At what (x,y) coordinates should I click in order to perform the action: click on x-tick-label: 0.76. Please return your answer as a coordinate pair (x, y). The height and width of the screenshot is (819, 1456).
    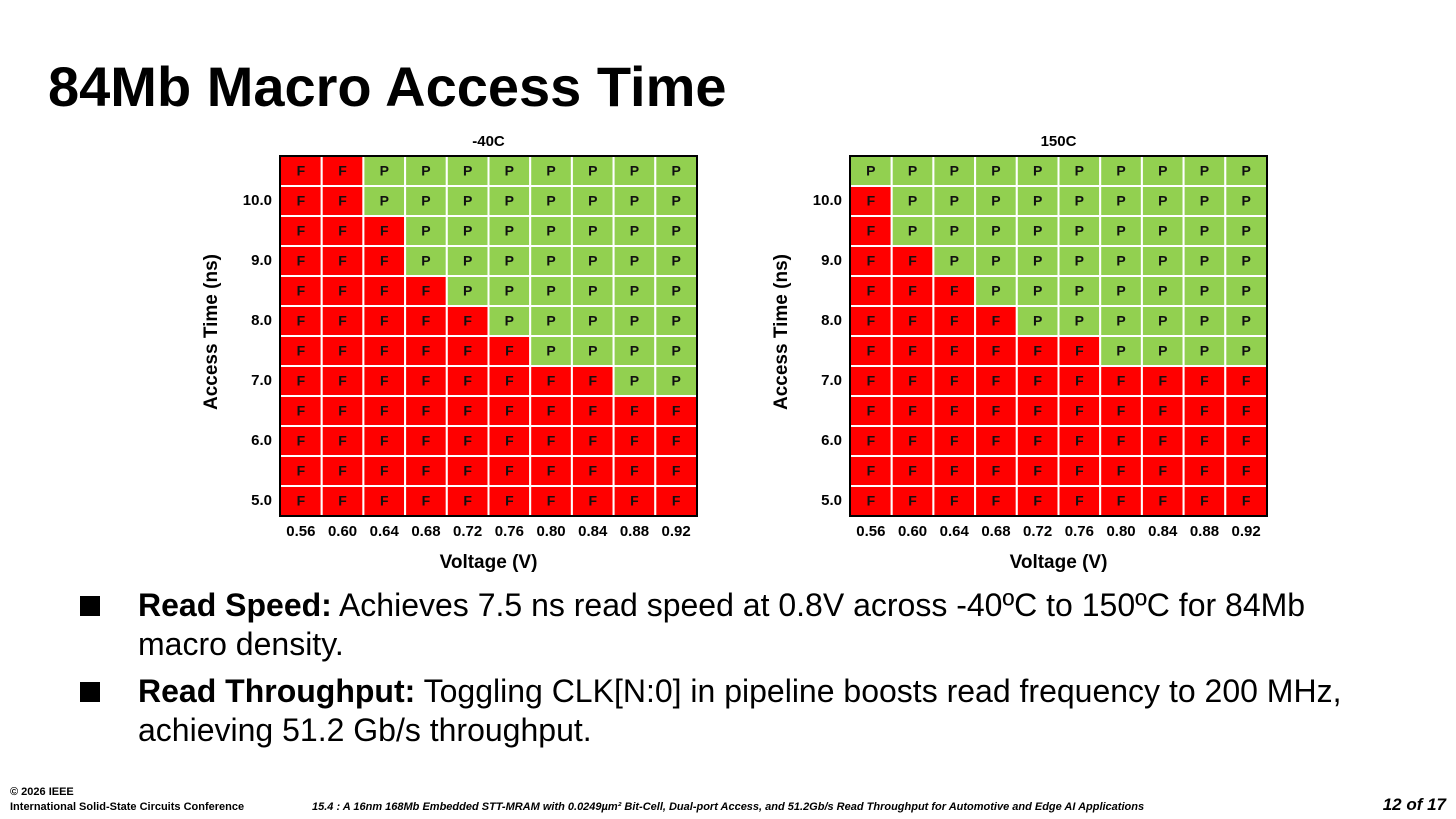
    Looking at the image, I should click on (509, 531).